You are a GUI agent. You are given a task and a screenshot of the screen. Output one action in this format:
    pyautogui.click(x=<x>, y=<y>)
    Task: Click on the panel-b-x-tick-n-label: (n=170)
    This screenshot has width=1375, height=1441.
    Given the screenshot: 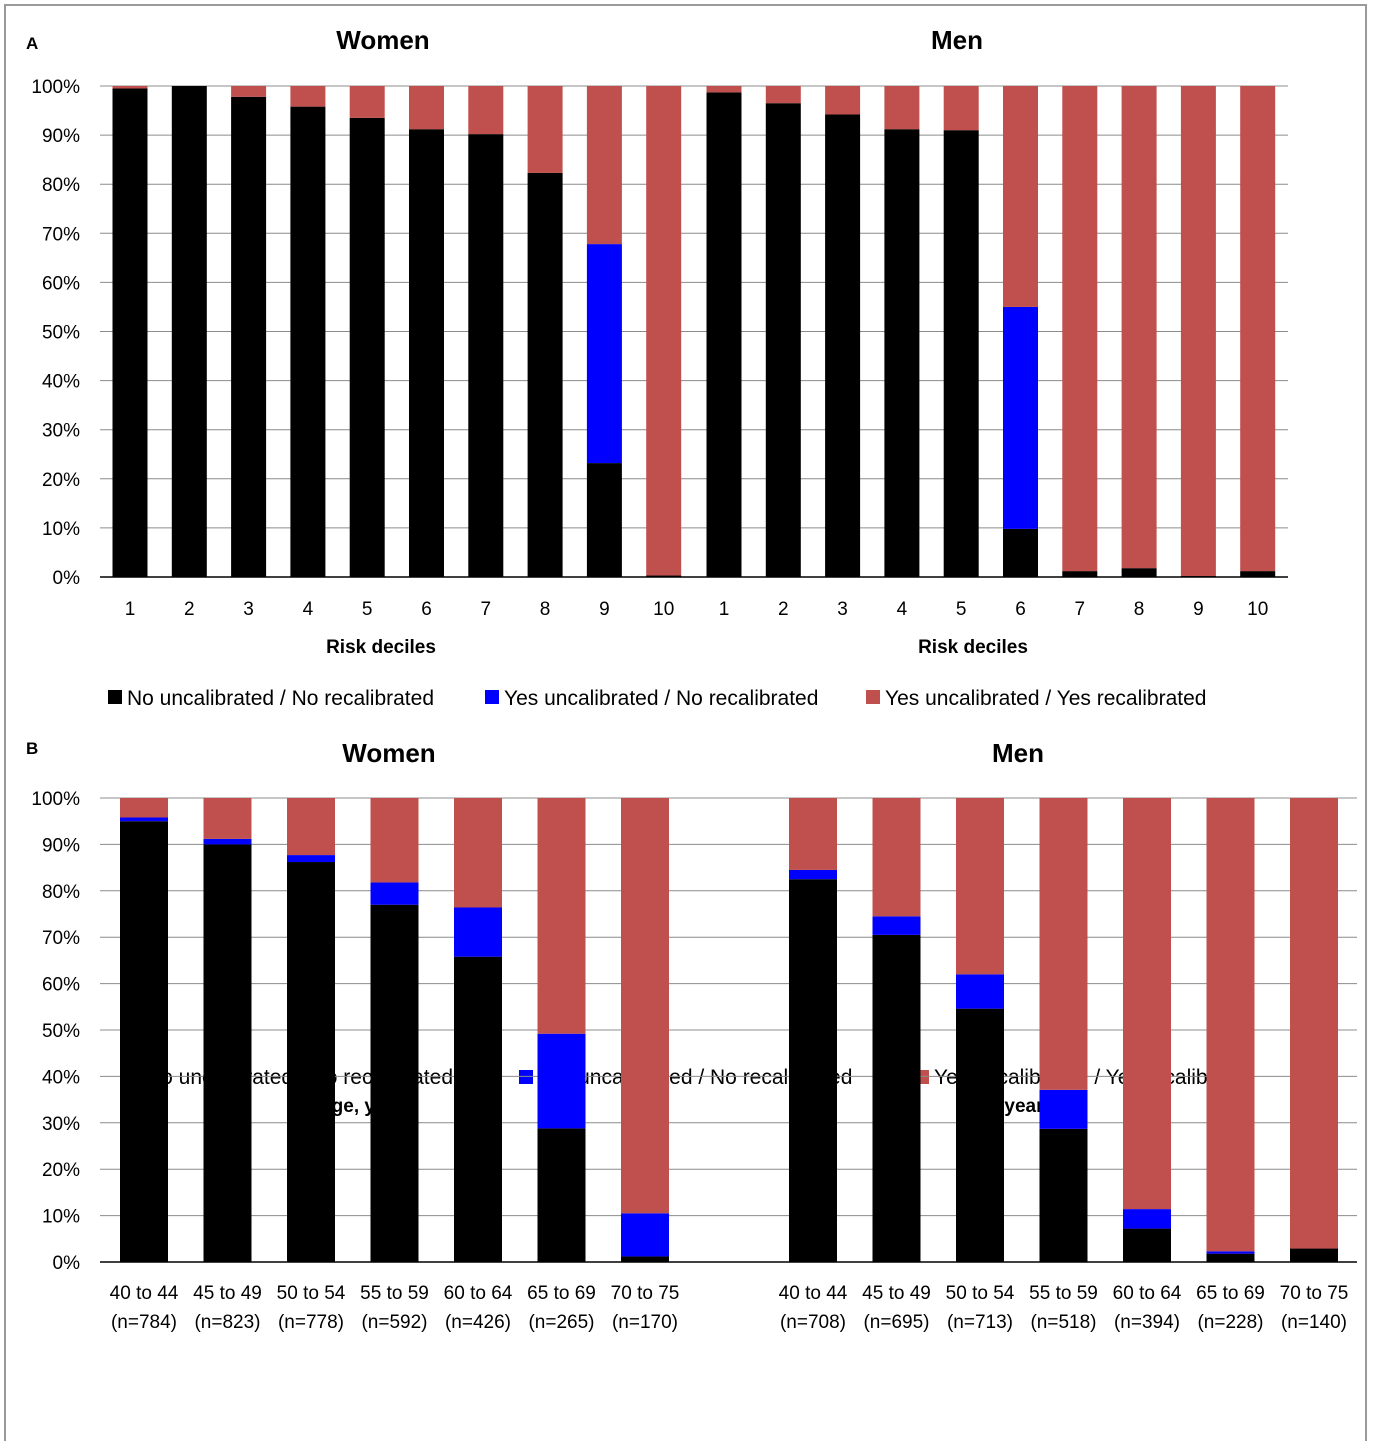 What is the action you would take?
    pyautogui.click(x=645, y=1322)
    